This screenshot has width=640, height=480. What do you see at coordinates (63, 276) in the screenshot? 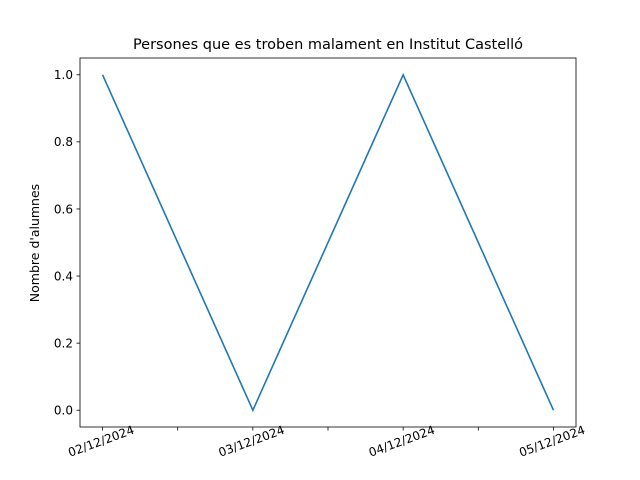
I see `y-tick-label-2: 0.4` at bounding box center [63, 276].